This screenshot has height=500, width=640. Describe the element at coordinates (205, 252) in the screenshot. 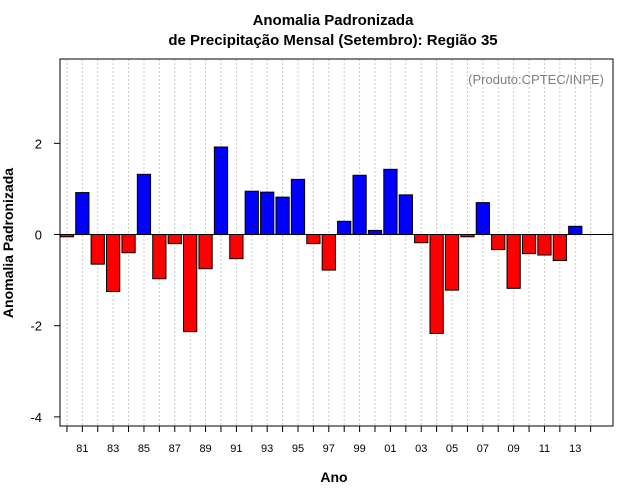

I see `bar-1989` at that location.